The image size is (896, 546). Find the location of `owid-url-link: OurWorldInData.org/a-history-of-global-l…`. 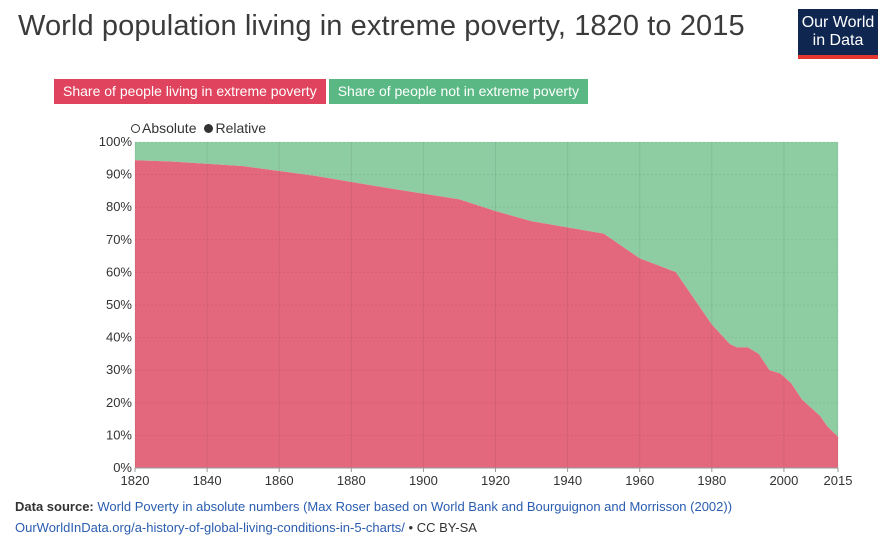

owid-url-link: OurWorldInData.org/a-history-of-global-l… is located at coordinates (210, 527).